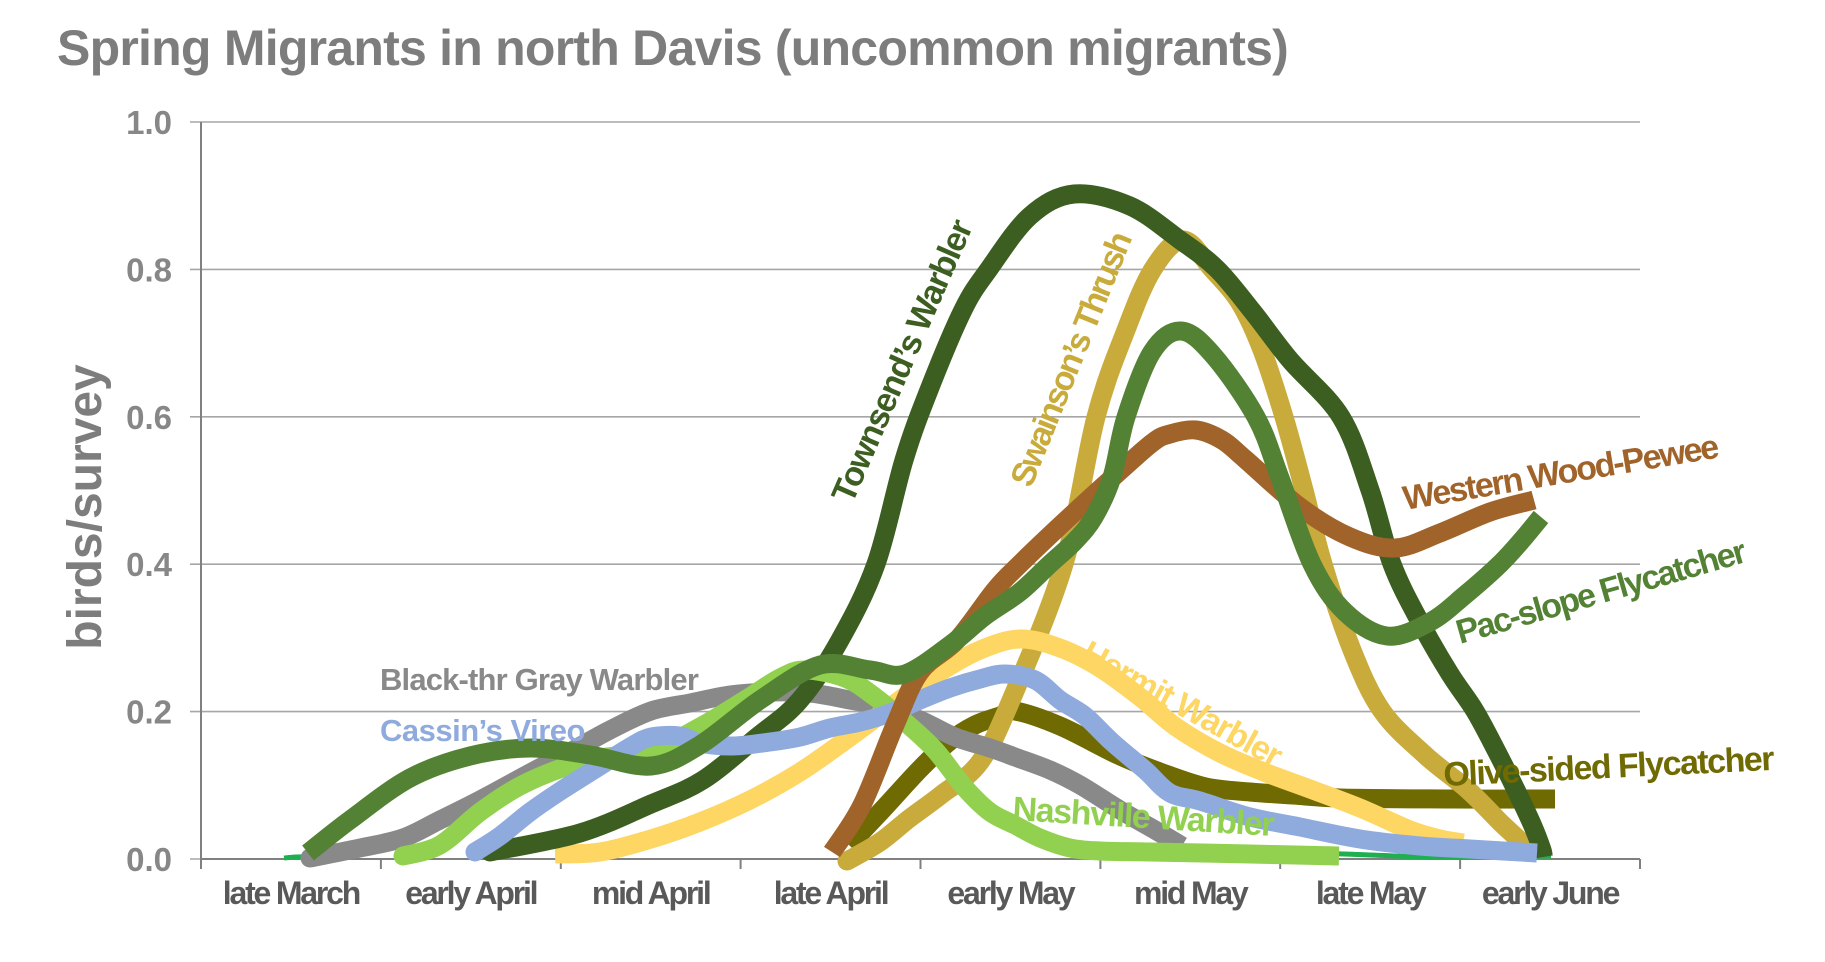 This screenshot has height=962, width=1825. Describe the element at coordinates (291, 893) in the screenshot. I see `svg-text: late March` at that location.